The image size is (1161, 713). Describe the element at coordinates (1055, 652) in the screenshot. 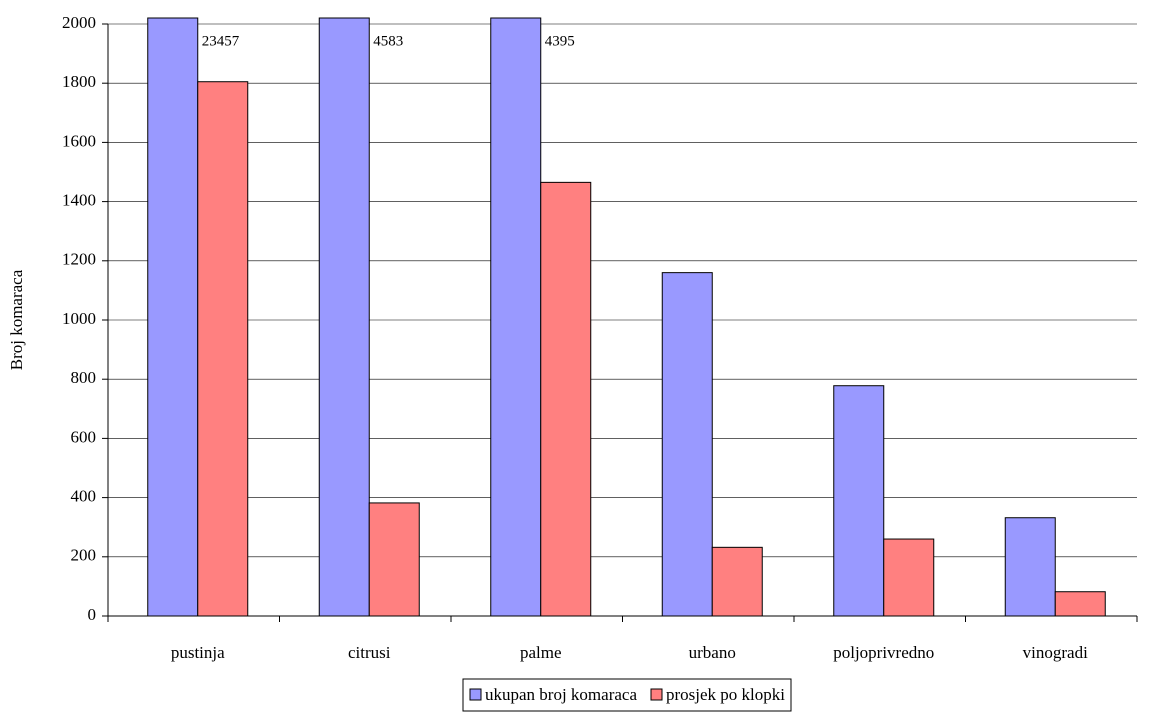

I see `x-tick-label: vinogradi` at that location.